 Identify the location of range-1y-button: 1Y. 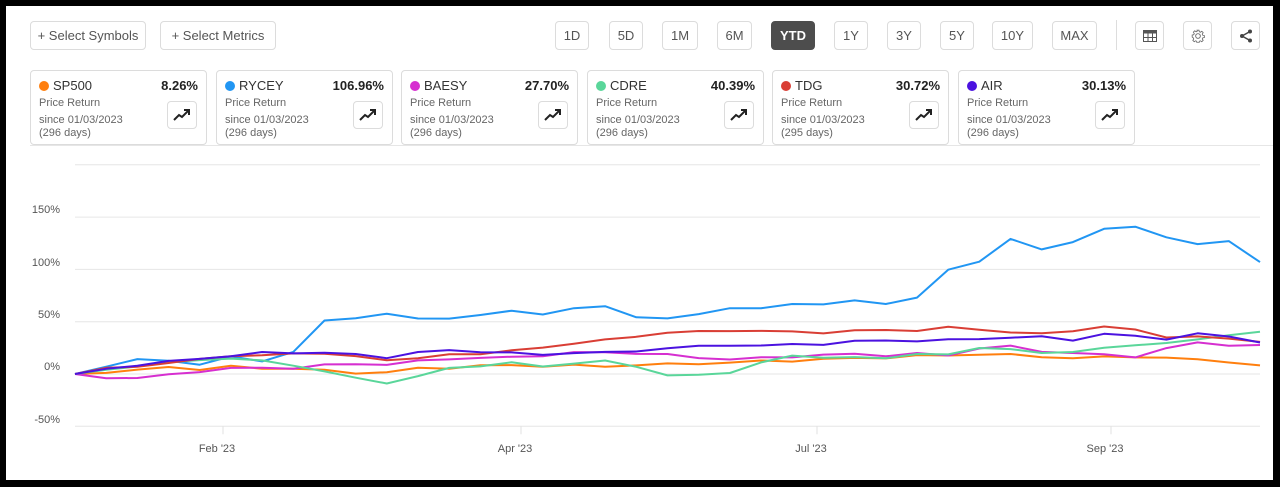
(851, 35).